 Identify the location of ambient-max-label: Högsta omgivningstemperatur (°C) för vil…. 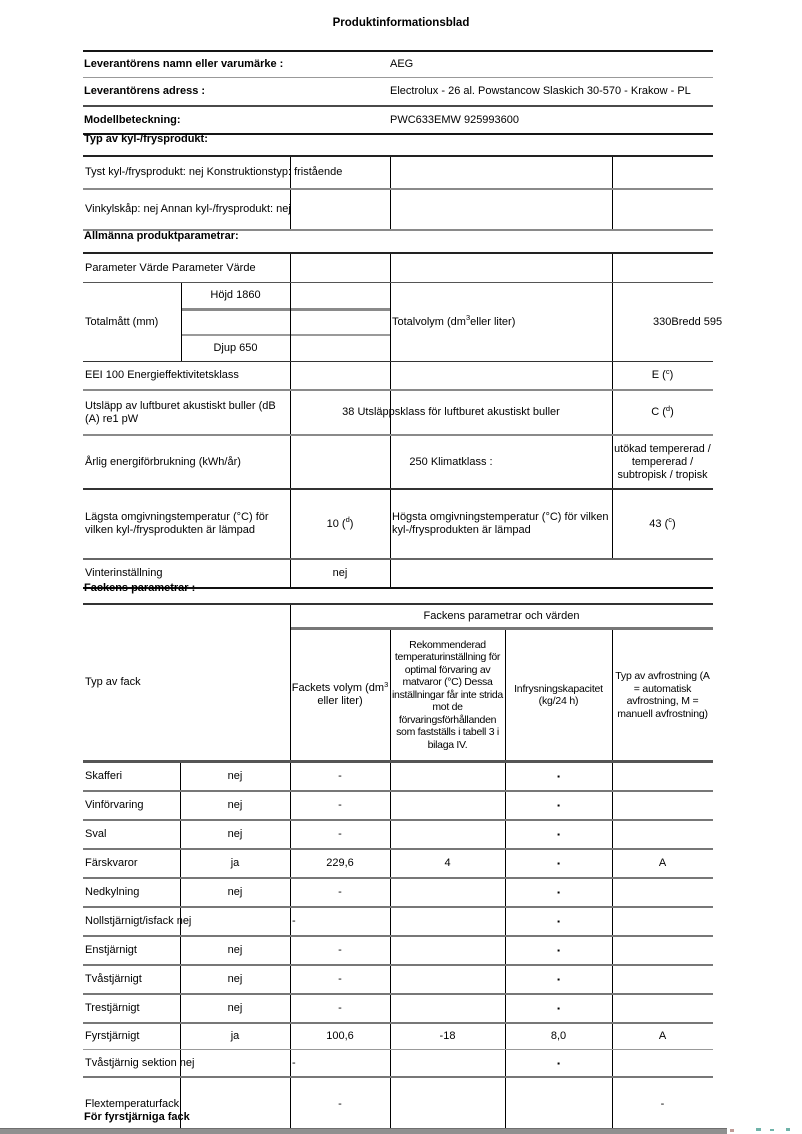
(500, 523).